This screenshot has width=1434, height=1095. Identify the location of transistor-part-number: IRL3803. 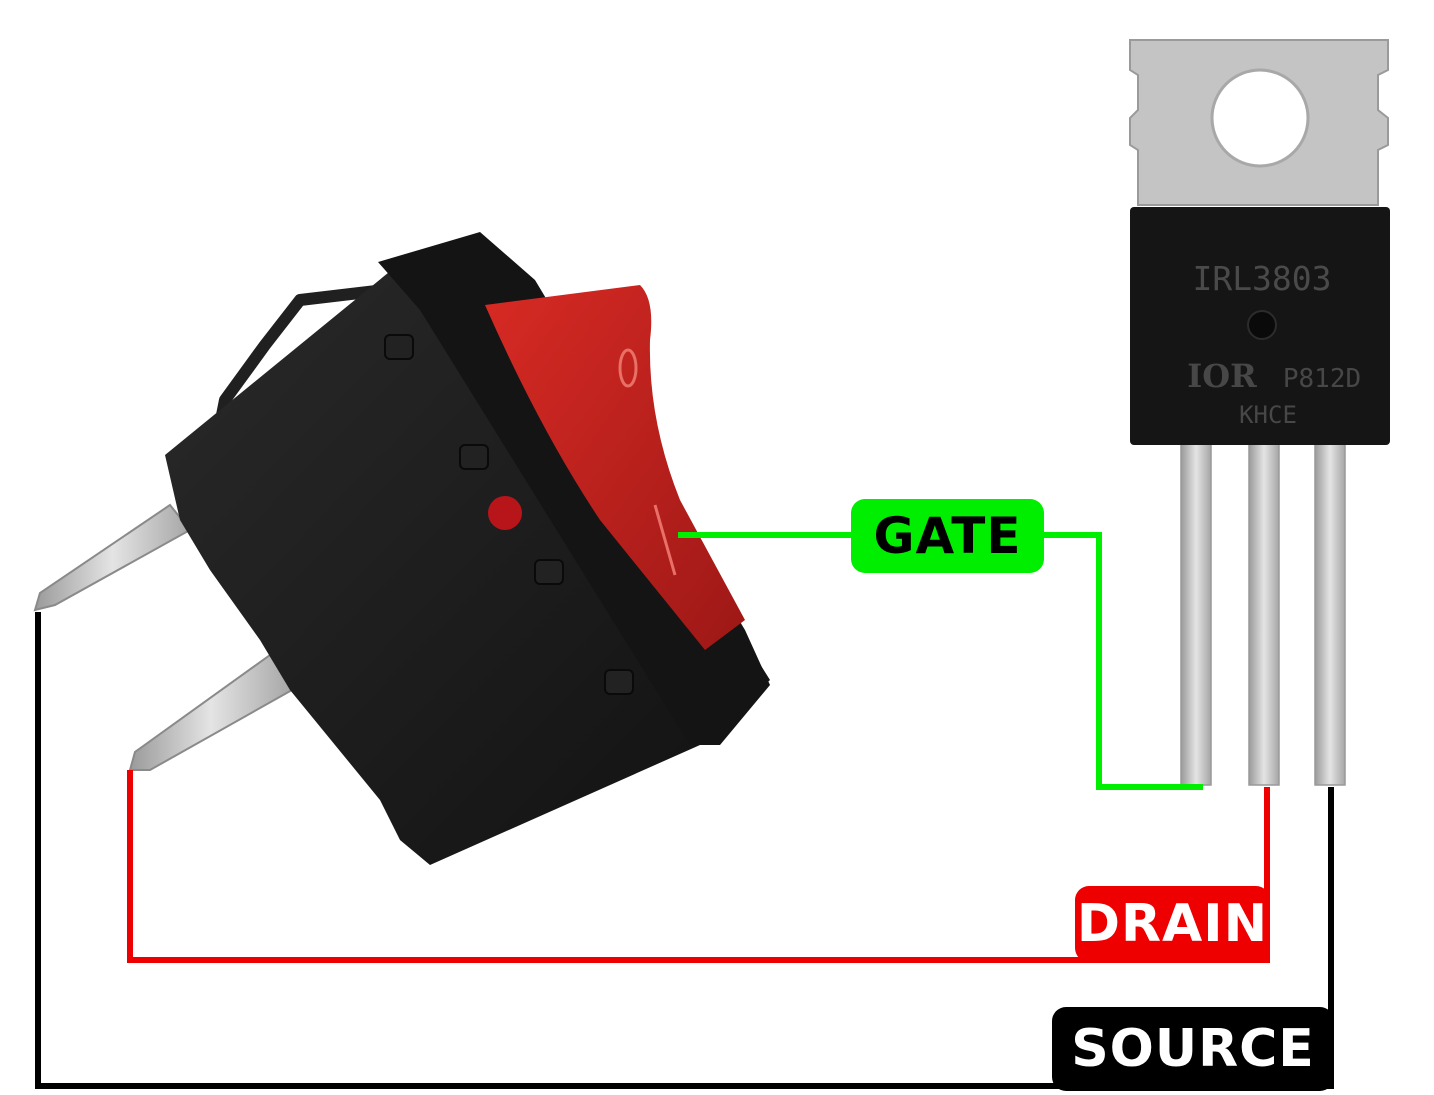
(1261, 278).